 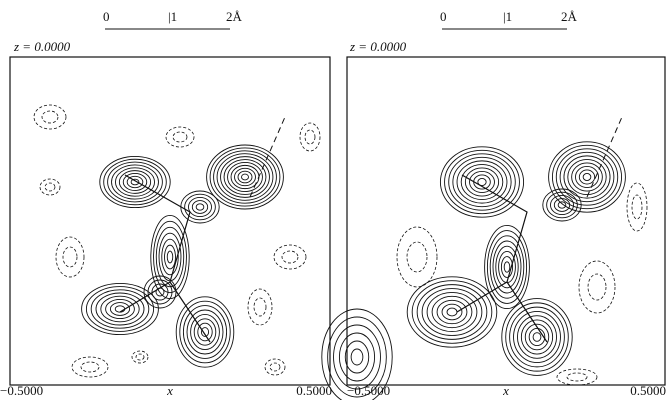 What do you see at coordinates (169, 390) in the screenshot?
I see `x-axis-label: x` at bounding box center [169, 390].